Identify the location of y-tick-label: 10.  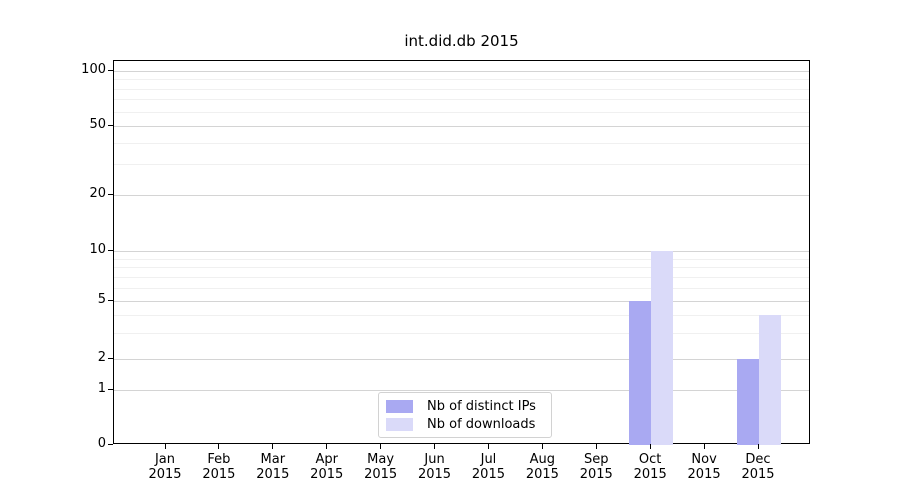
(97, 249).